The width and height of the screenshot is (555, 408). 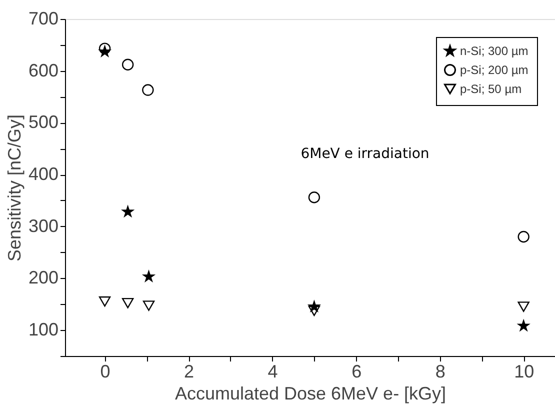 I want to click on y-tick-label: 400, so click(x=43, y=174).